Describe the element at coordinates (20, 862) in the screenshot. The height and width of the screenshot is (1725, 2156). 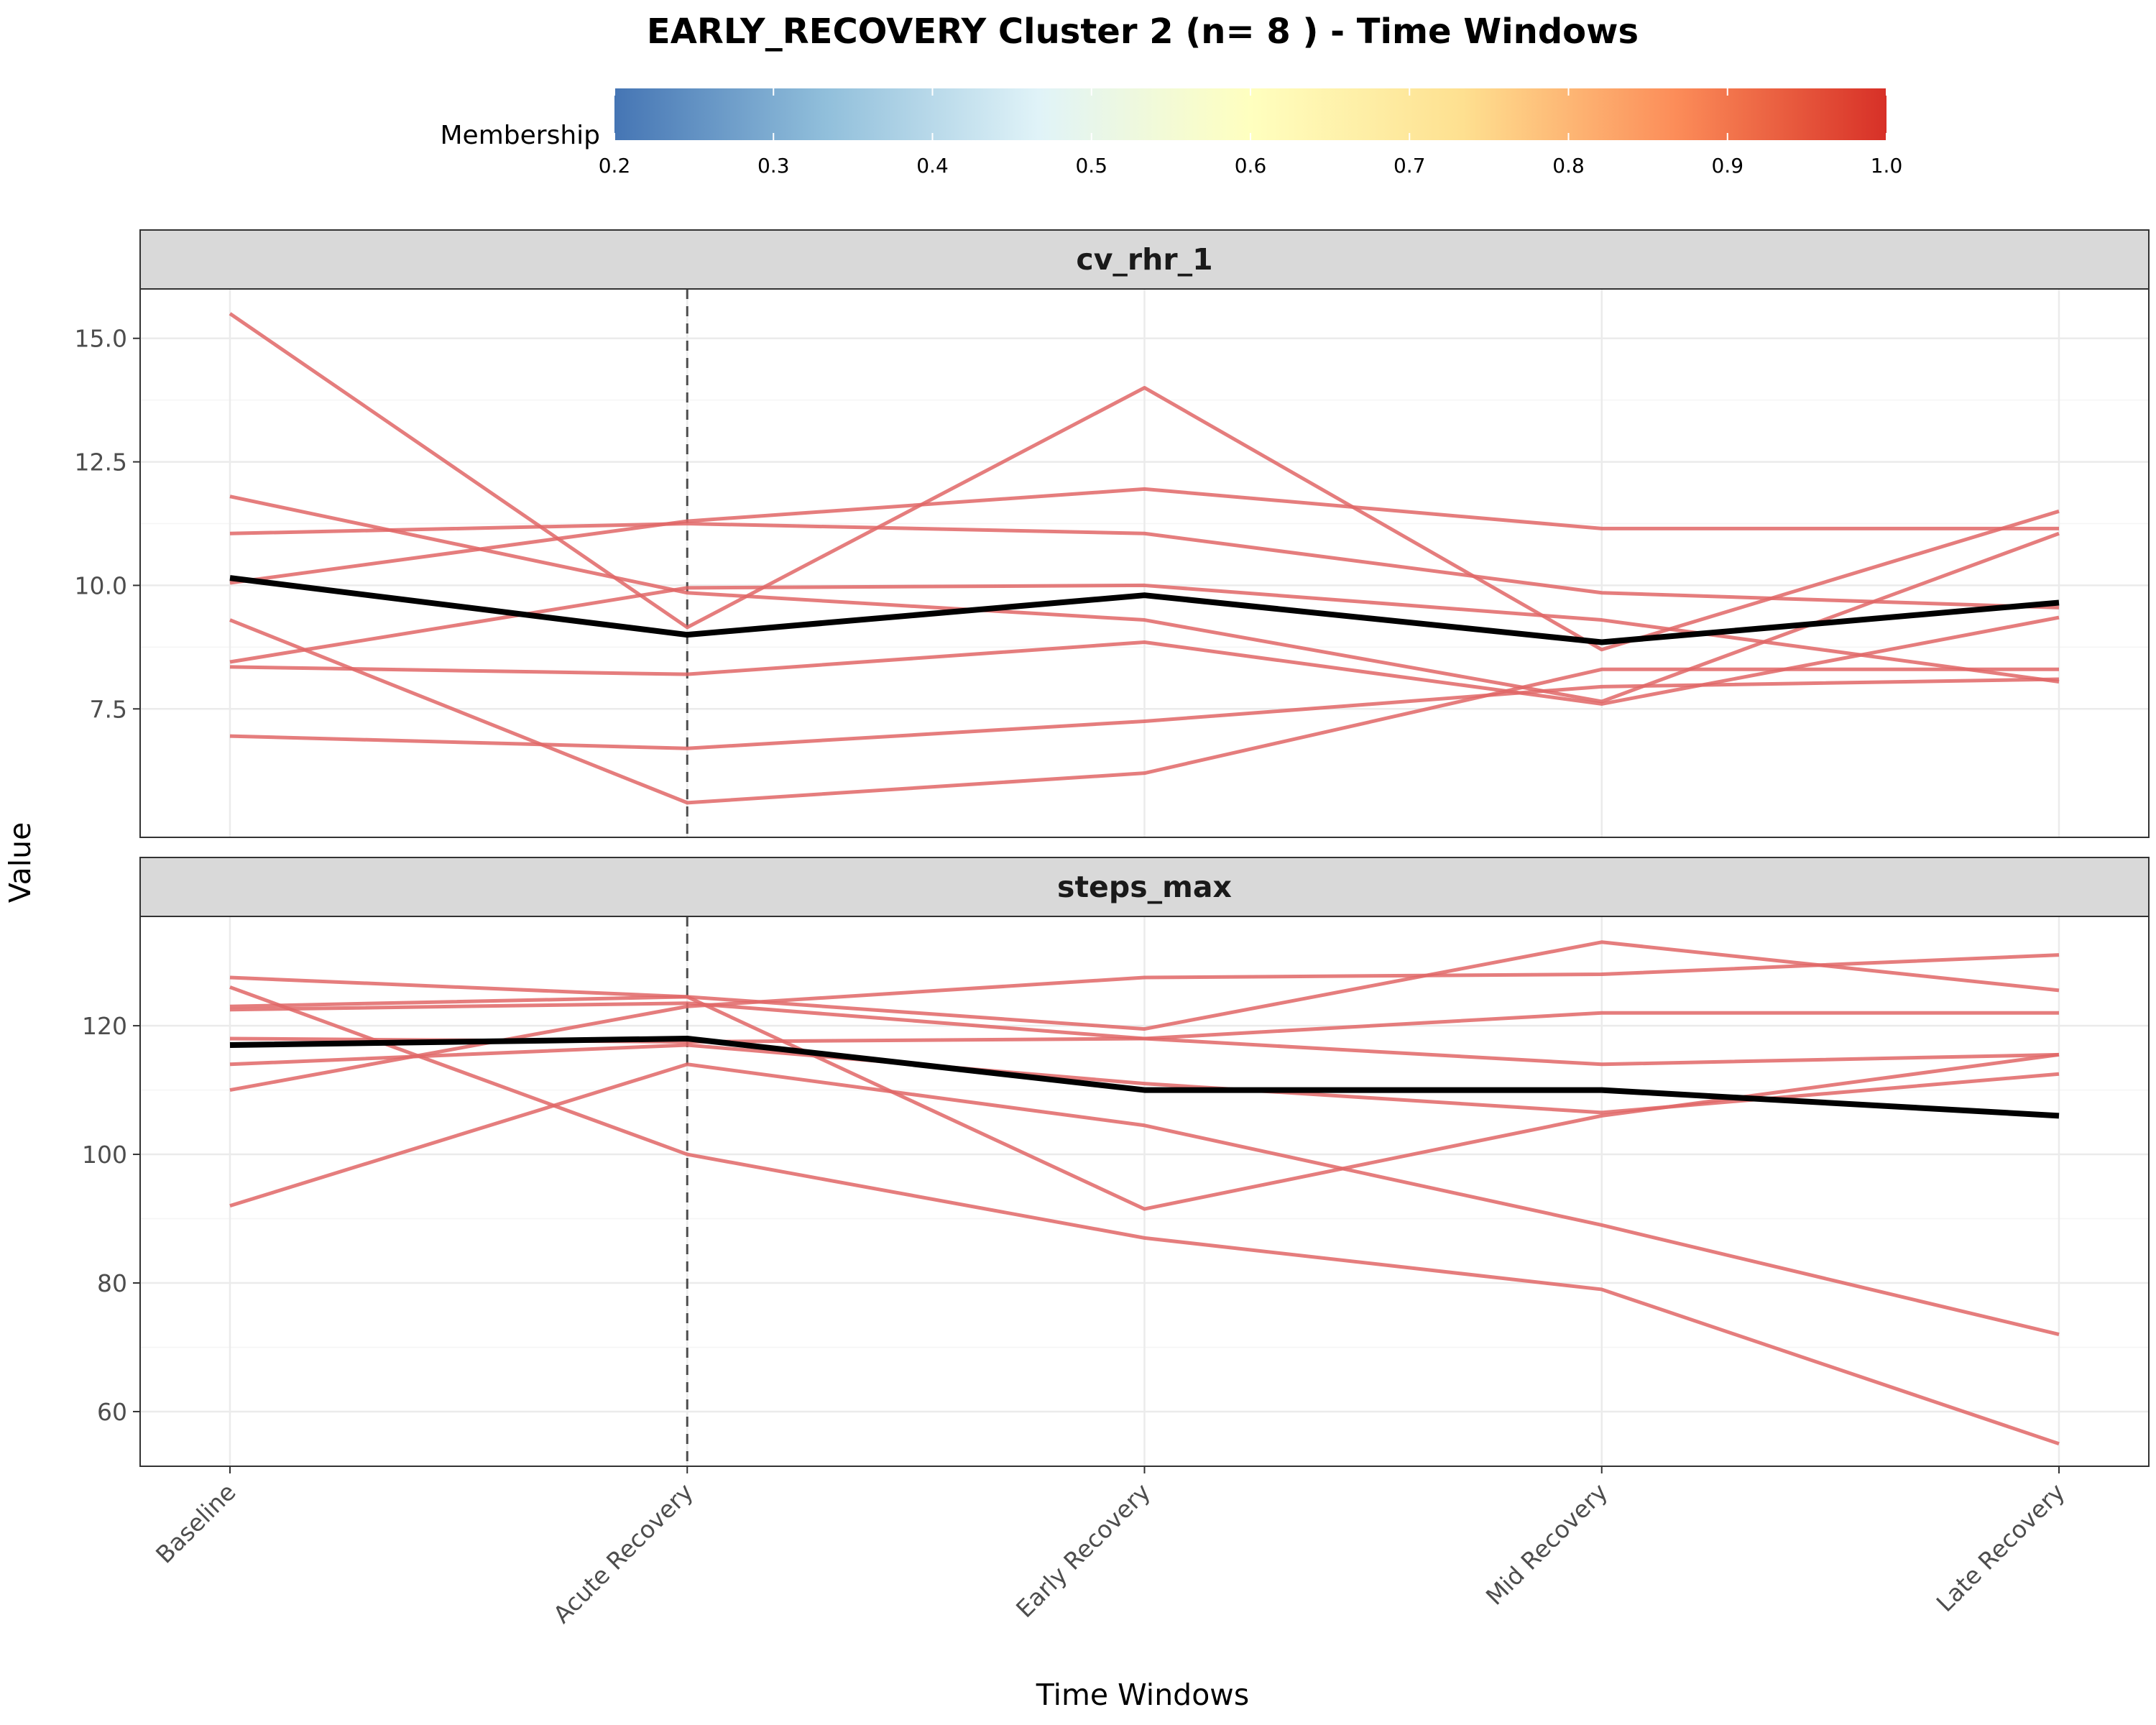
I see `y-axis-title: Value` at that location.